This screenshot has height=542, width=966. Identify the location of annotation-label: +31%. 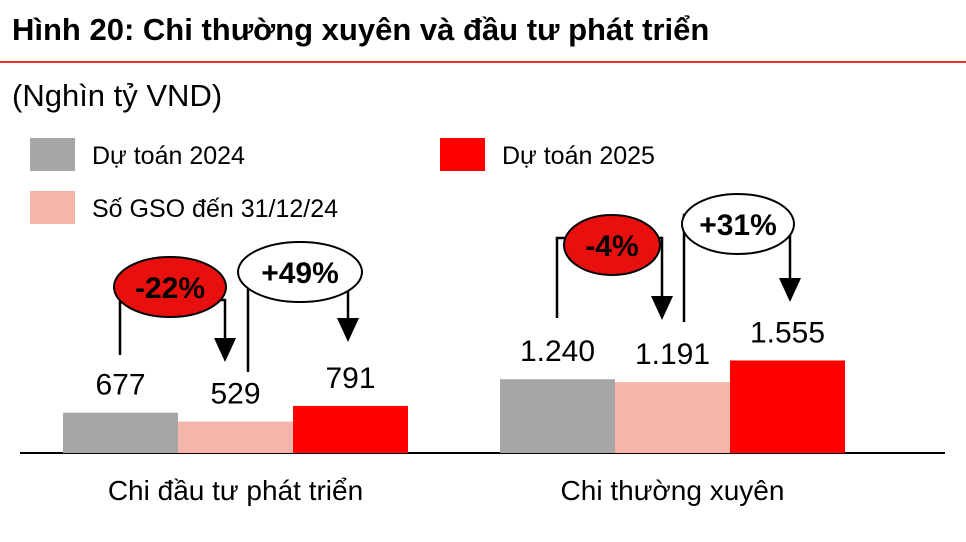
(738, 225).